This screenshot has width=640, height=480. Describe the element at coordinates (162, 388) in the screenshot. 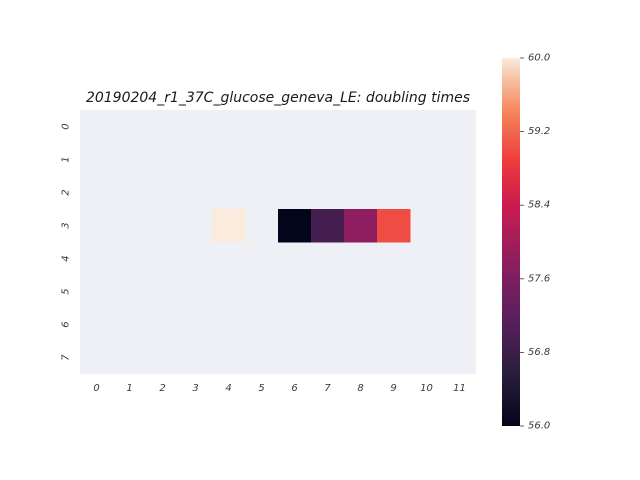

I see `x-tick-label: 2` at that location.